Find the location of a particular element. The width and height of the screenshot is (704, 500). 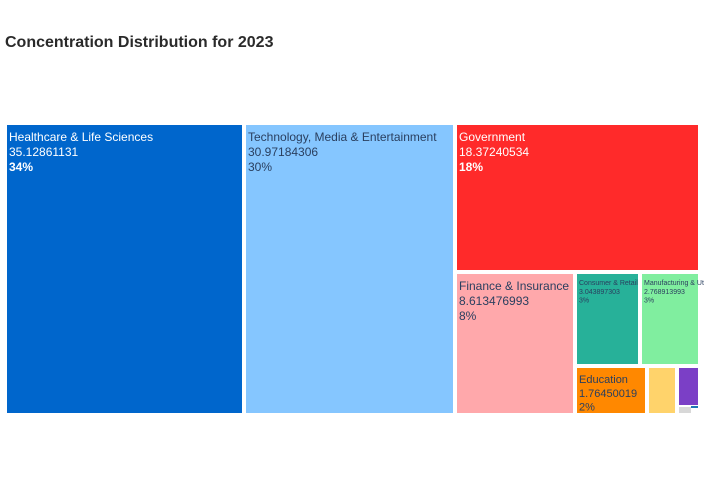

treemap-tile-6: Education 1.76450019 2% is located at coordinates (611, 391).